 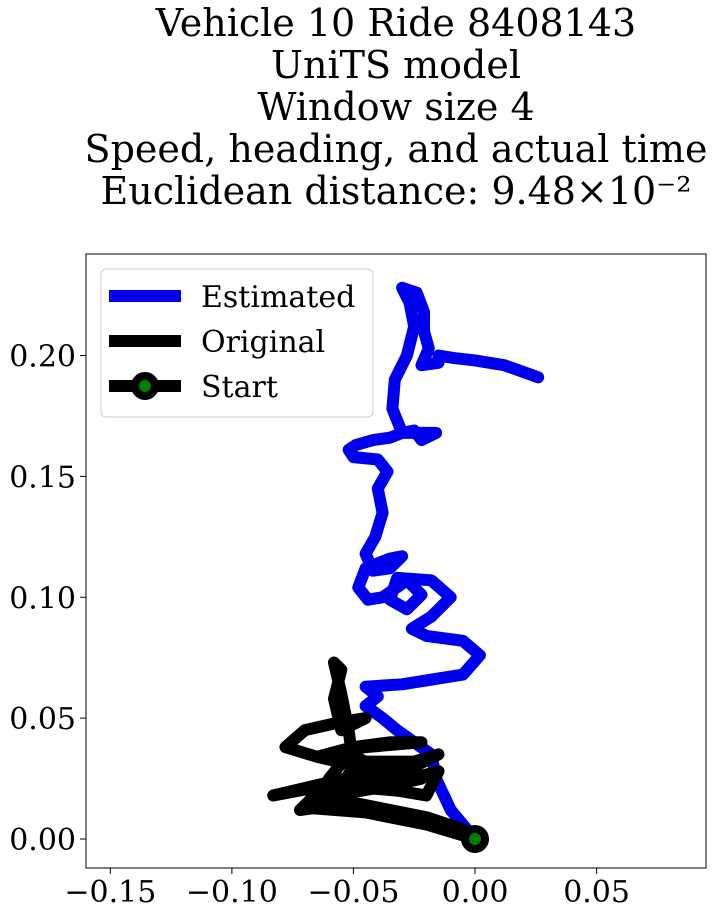 I want to click on title-line-1: Vehicle 10 Ride 8408143, so click(x=395, y=23).